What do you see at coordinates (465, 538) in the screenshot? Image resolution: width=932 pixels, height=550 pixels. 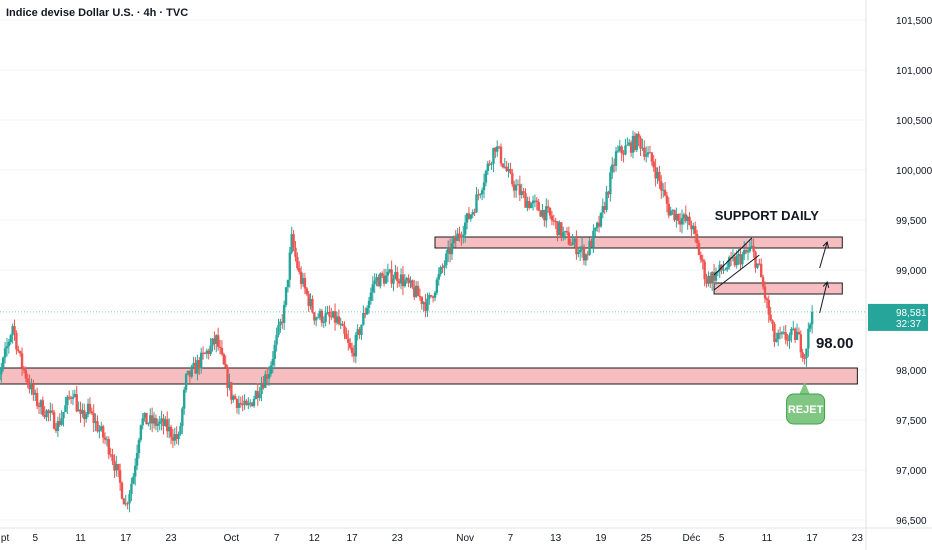 I see `time-tick-label: Nov` at bounding box center [465, 538].